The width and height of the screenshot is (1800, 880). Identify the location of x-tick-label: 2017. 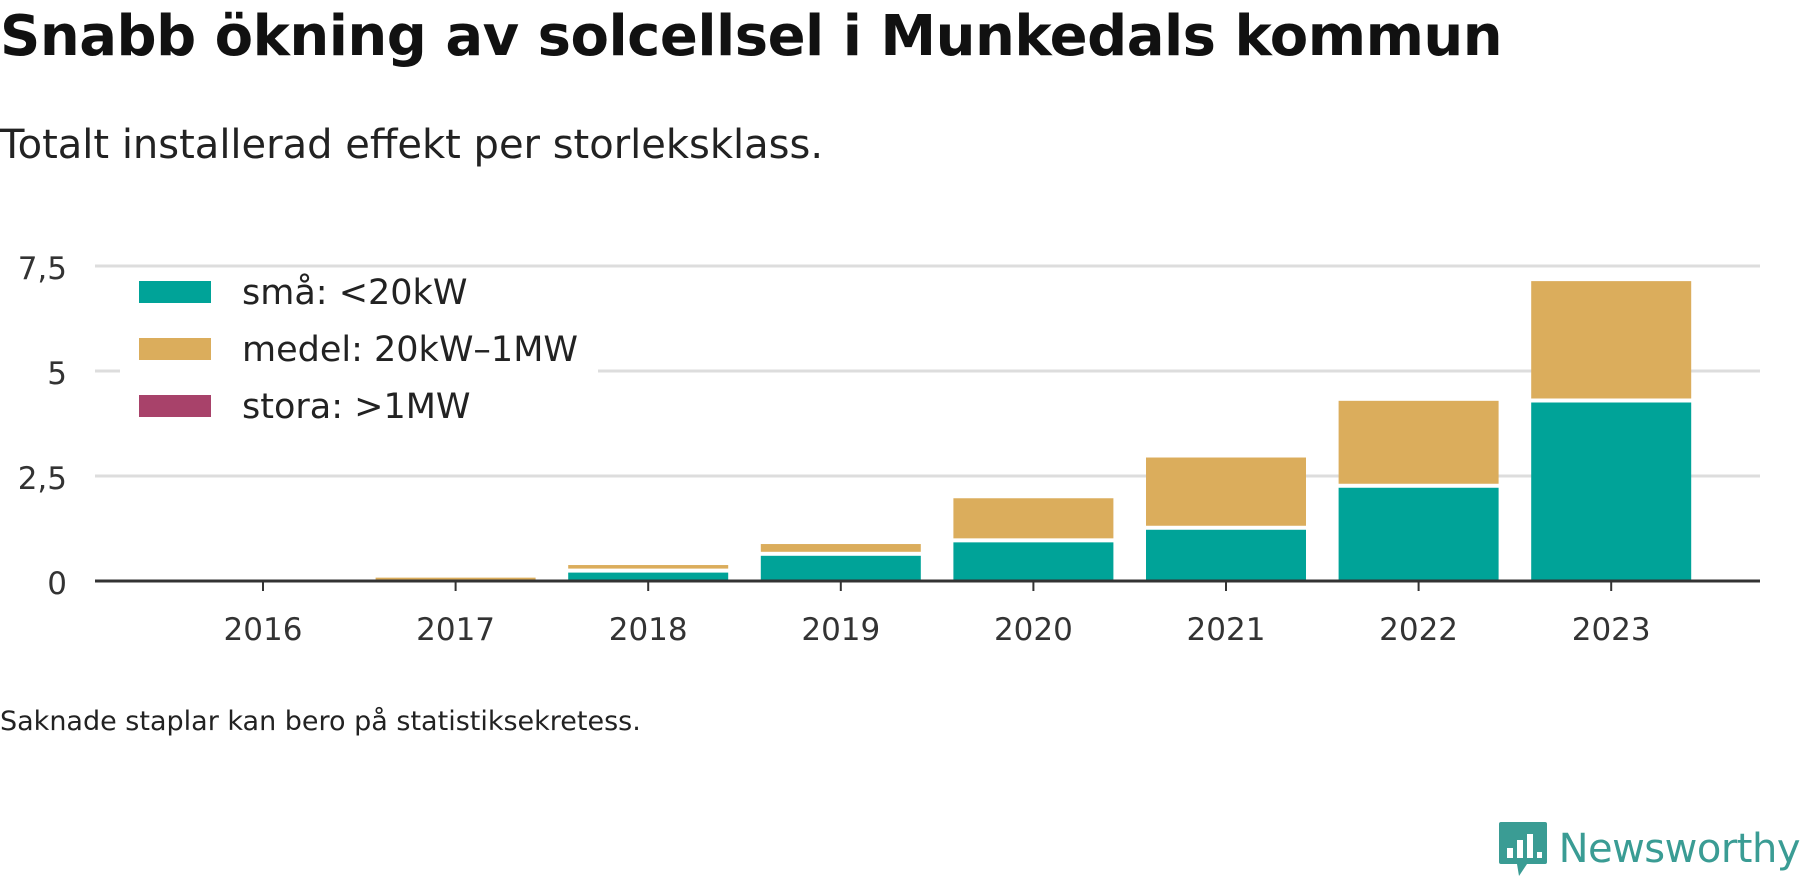
(455, 630).